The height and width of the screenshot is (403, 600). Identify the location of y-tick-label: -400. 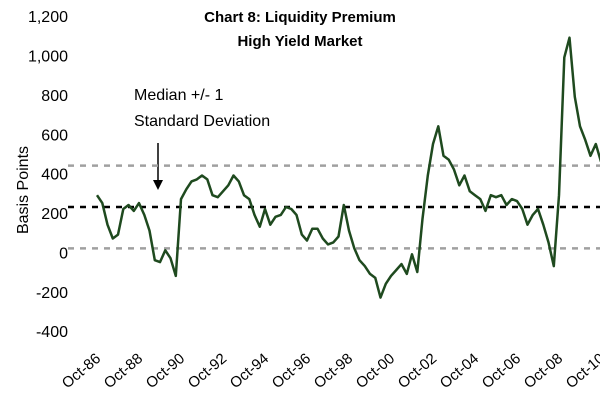
(52, 332).